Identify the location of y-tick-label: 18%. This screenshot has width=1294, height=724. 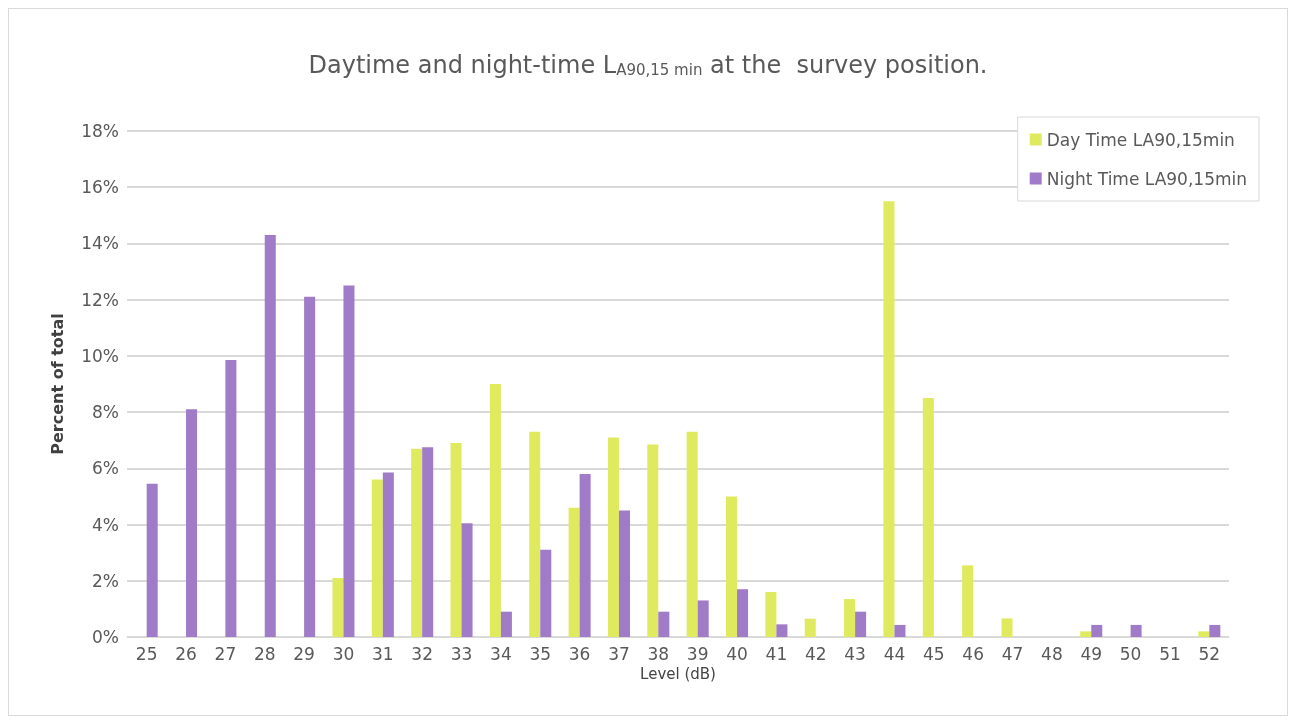
(100, 131).